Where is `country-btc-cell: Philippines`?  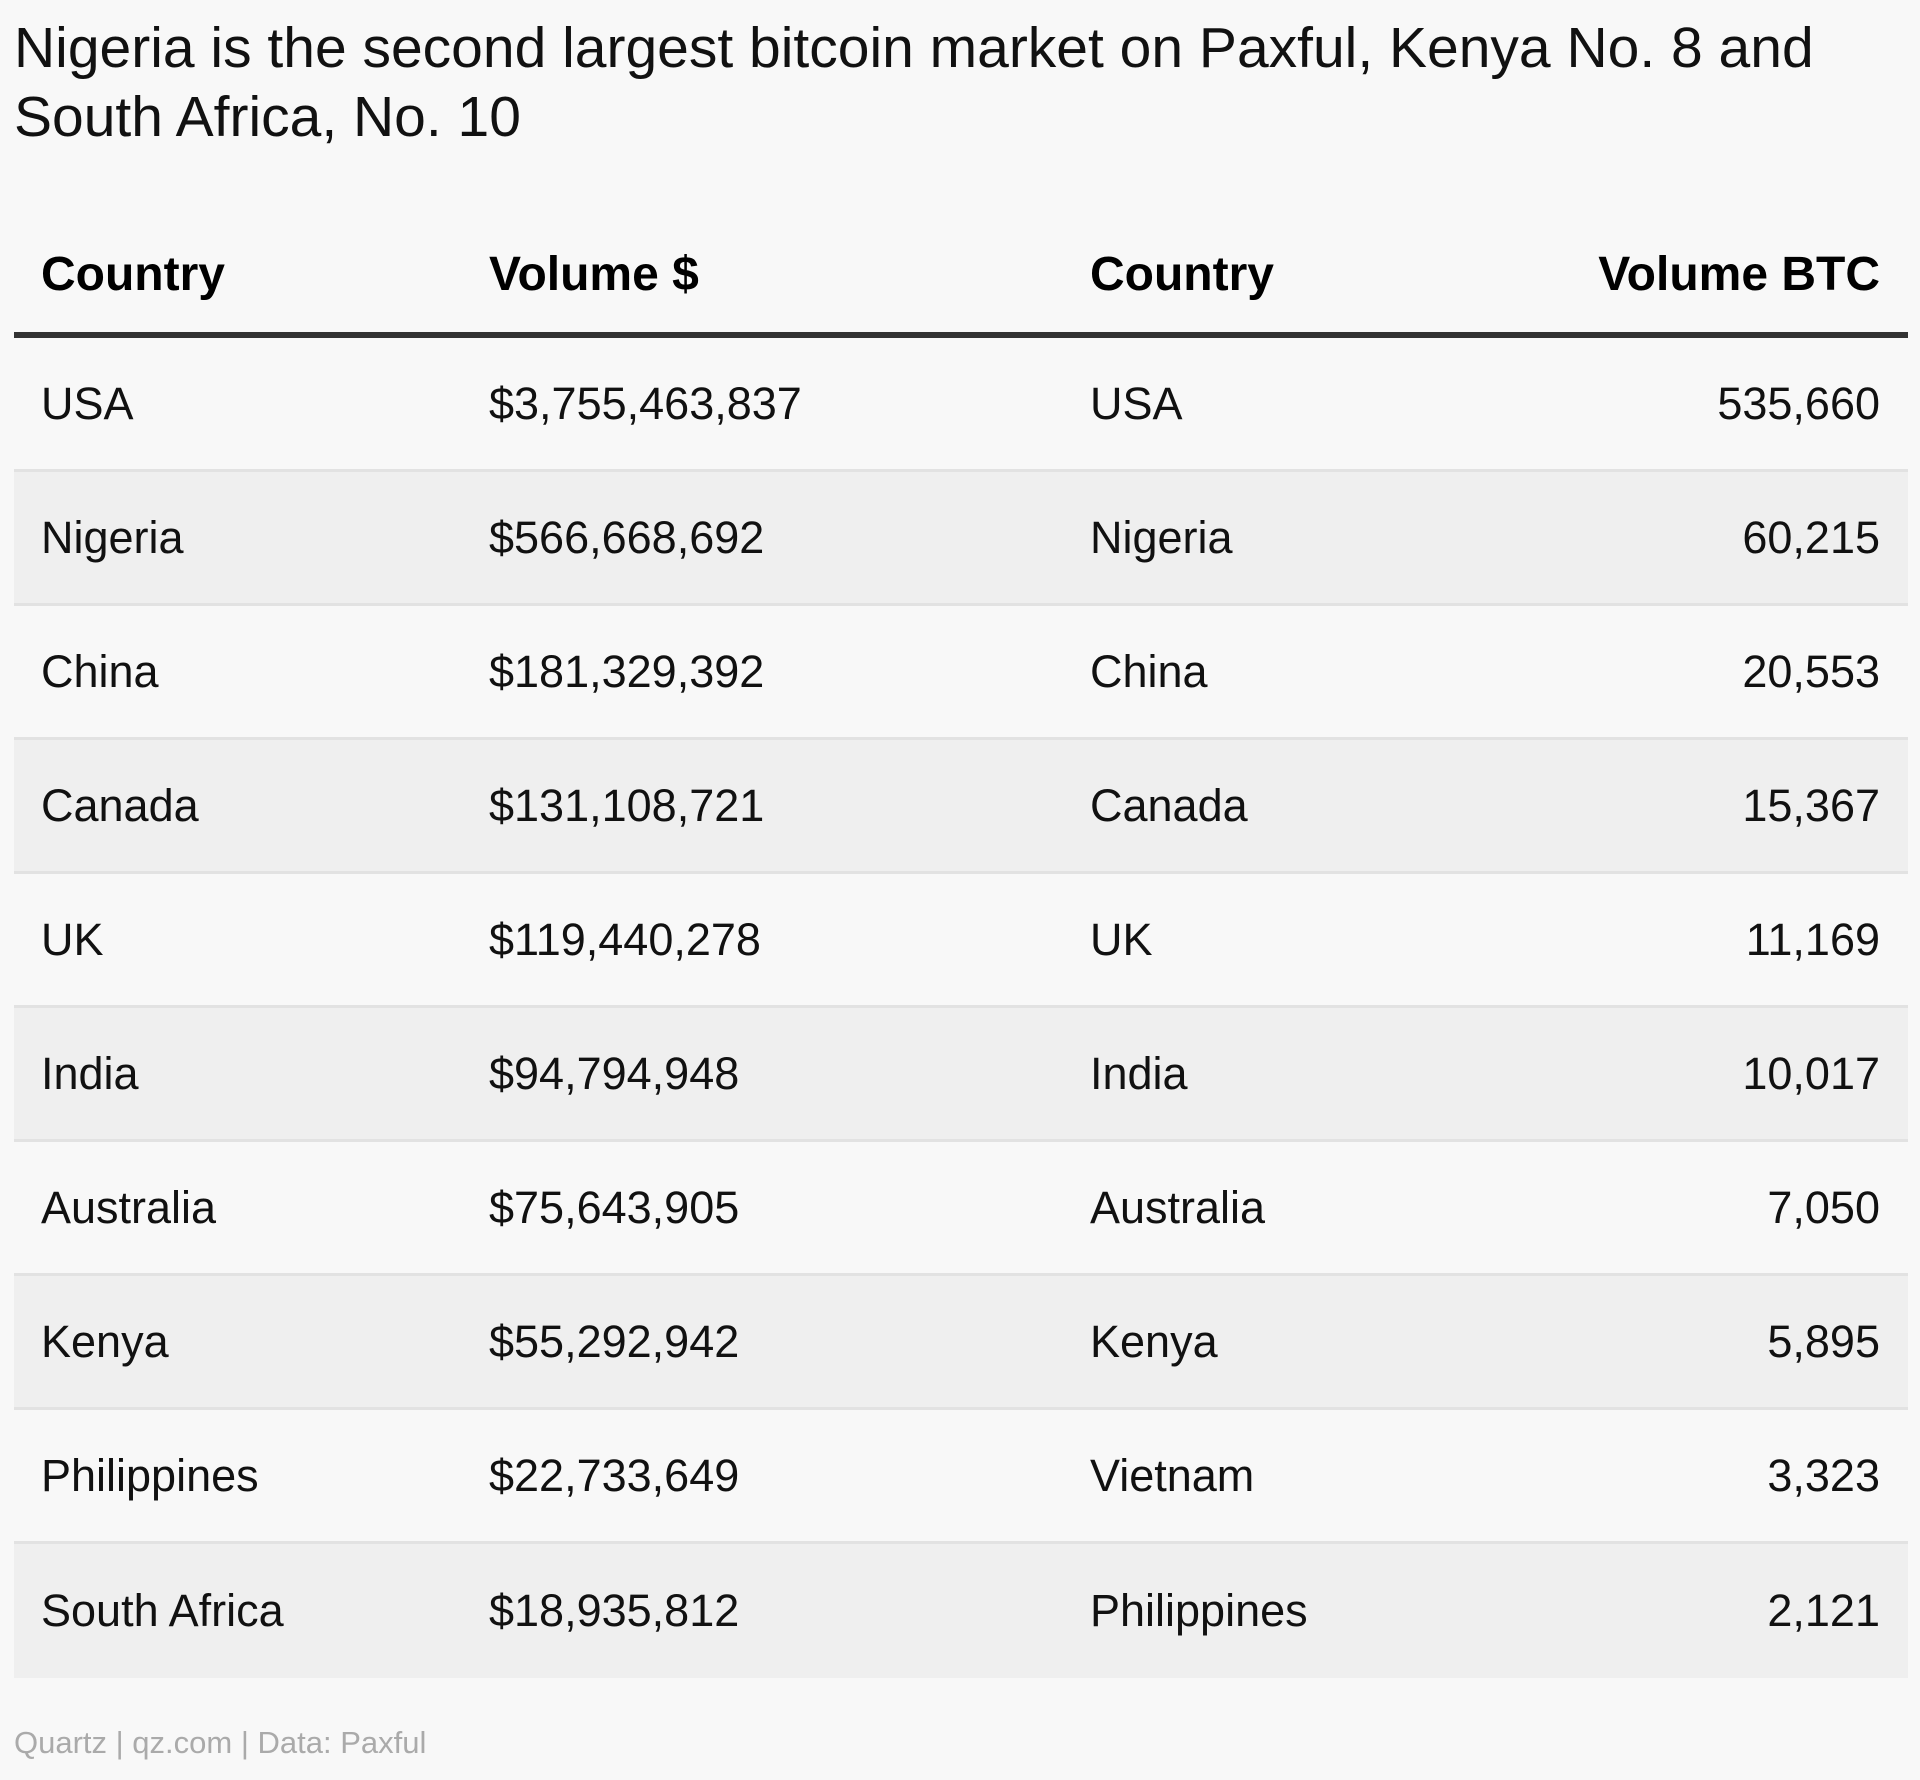 country-btc-cell: Philippines is located at coordinates (1199, 1610).